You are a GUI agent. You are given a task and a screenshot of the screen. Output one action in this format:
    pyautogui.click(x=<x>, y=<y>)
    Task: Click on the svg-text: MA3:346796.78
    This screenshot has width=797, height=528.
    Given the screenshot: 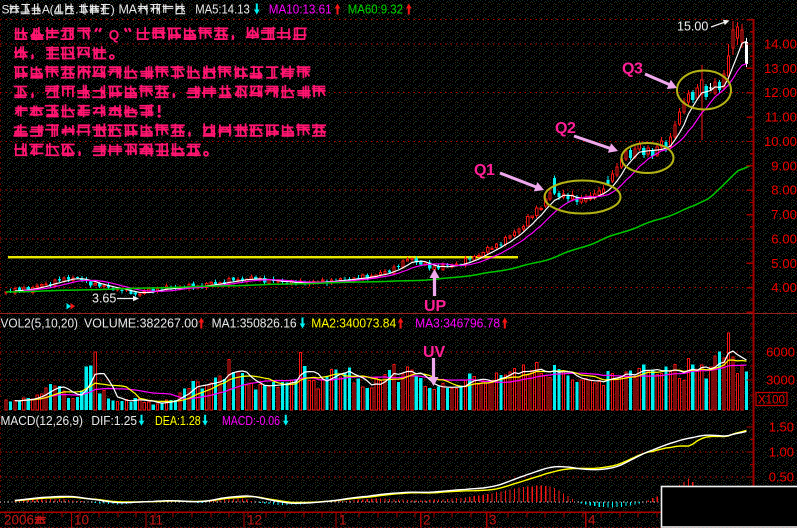 What is the action you would take?
    pyautogui.click(x=457, y=324)
    